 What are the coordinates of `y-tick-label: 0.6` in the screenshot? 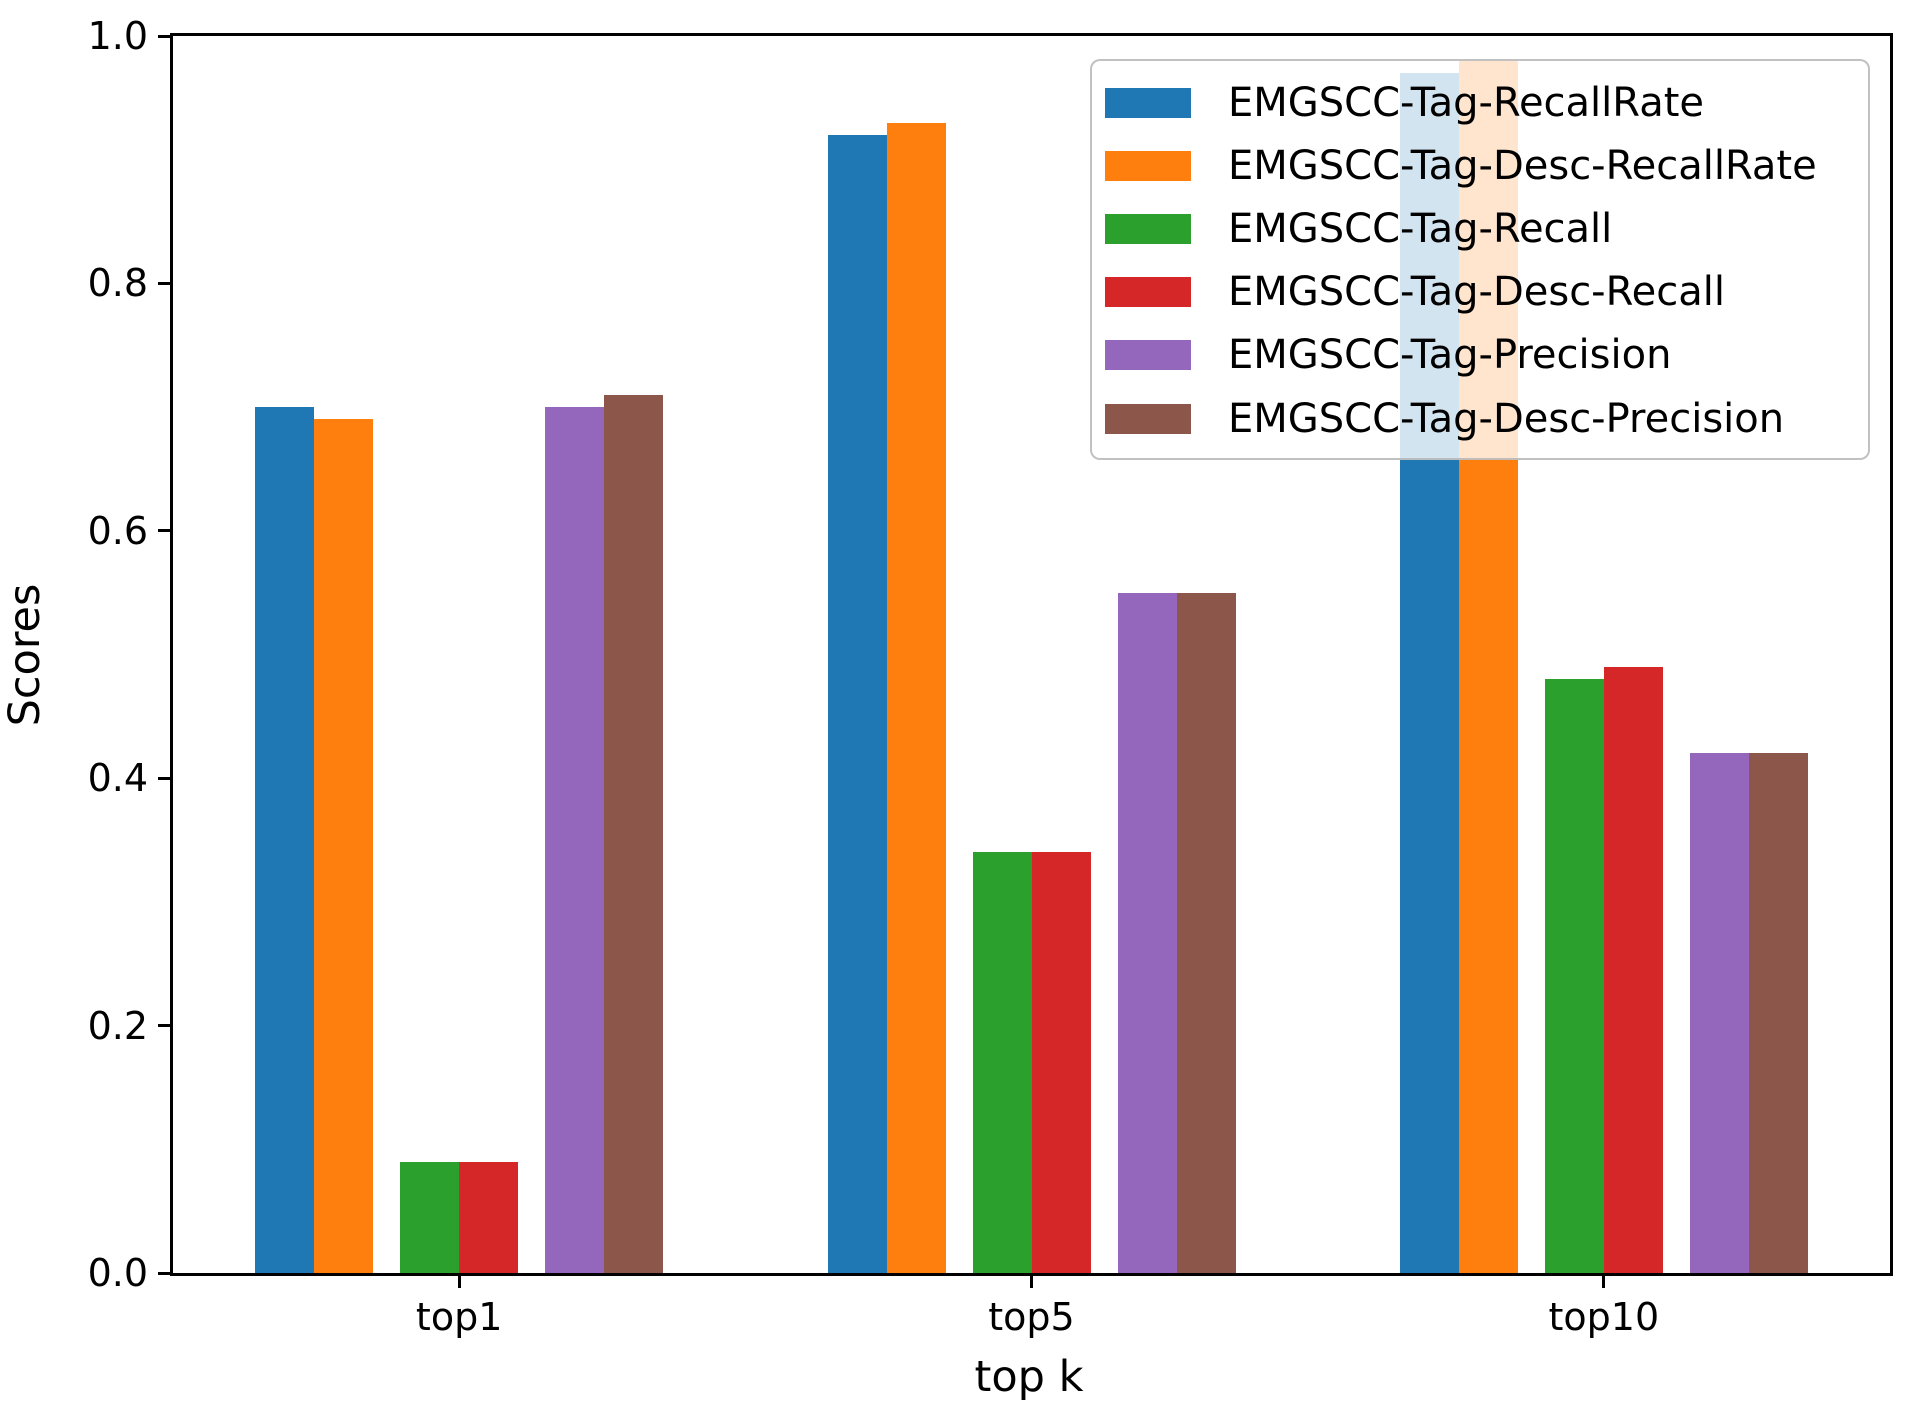 It's located at (117, 530).